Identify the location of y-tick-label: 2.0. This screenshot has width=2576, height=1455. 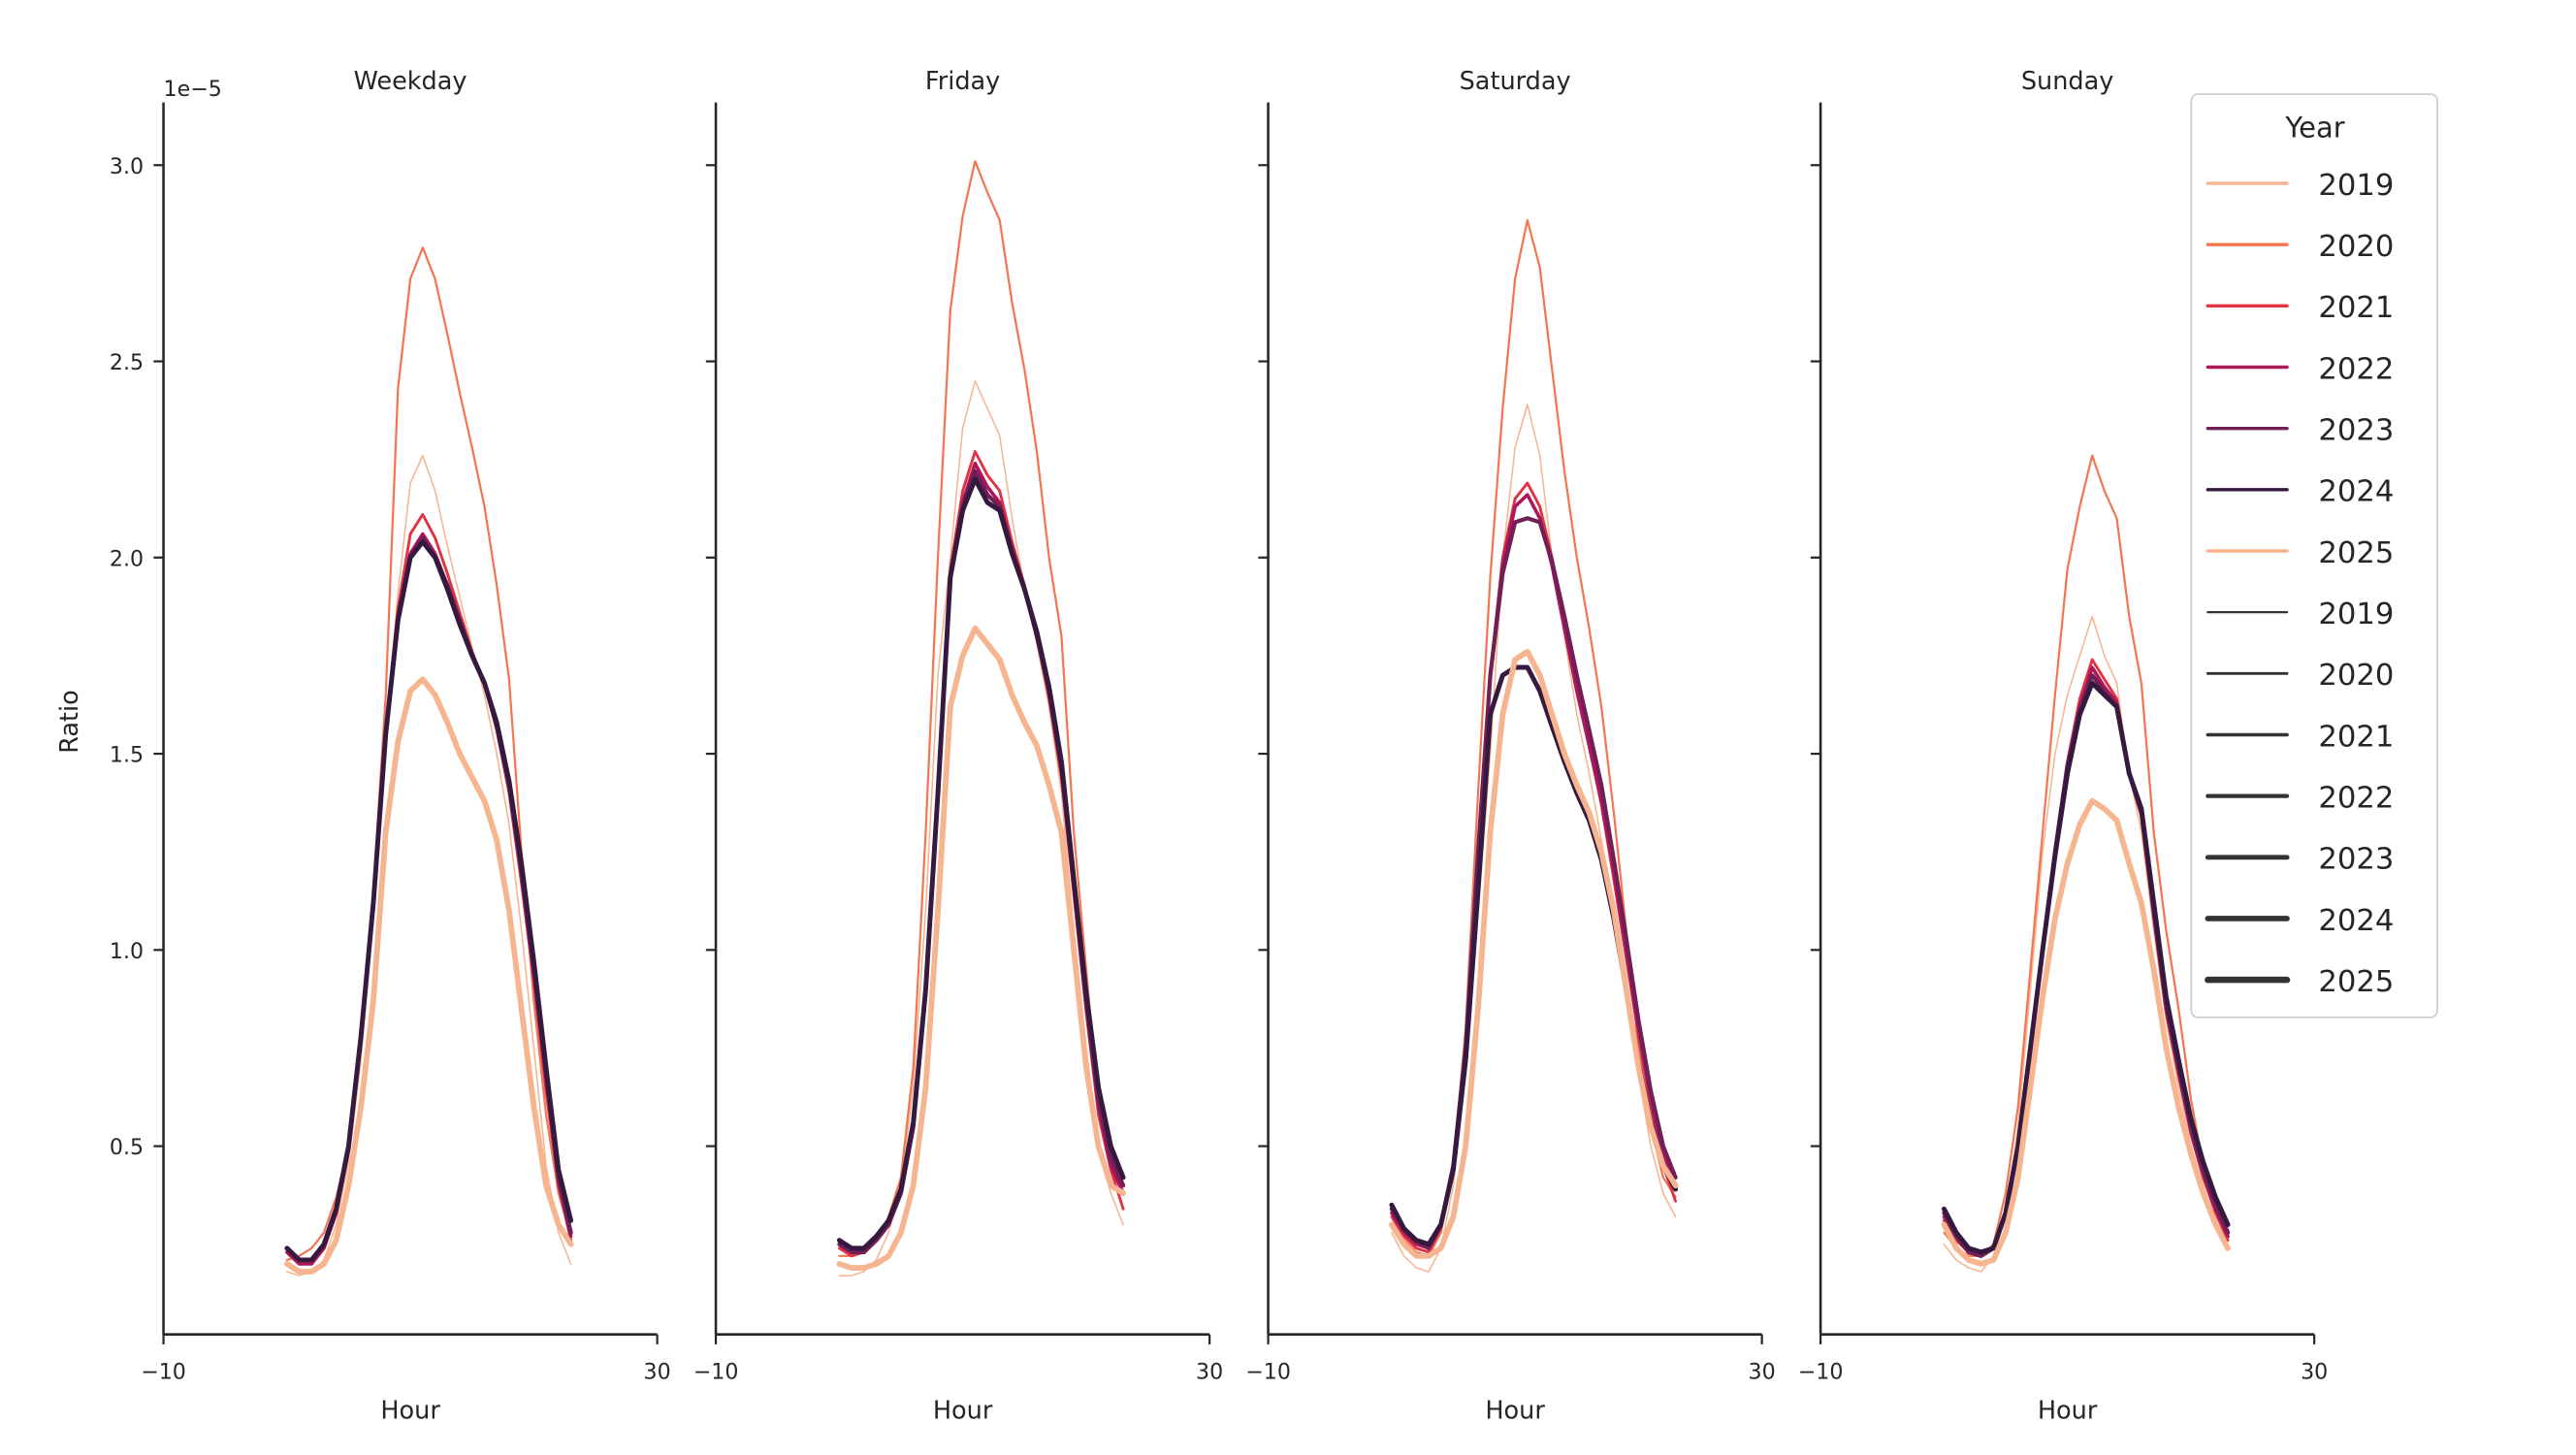
(127, 558).